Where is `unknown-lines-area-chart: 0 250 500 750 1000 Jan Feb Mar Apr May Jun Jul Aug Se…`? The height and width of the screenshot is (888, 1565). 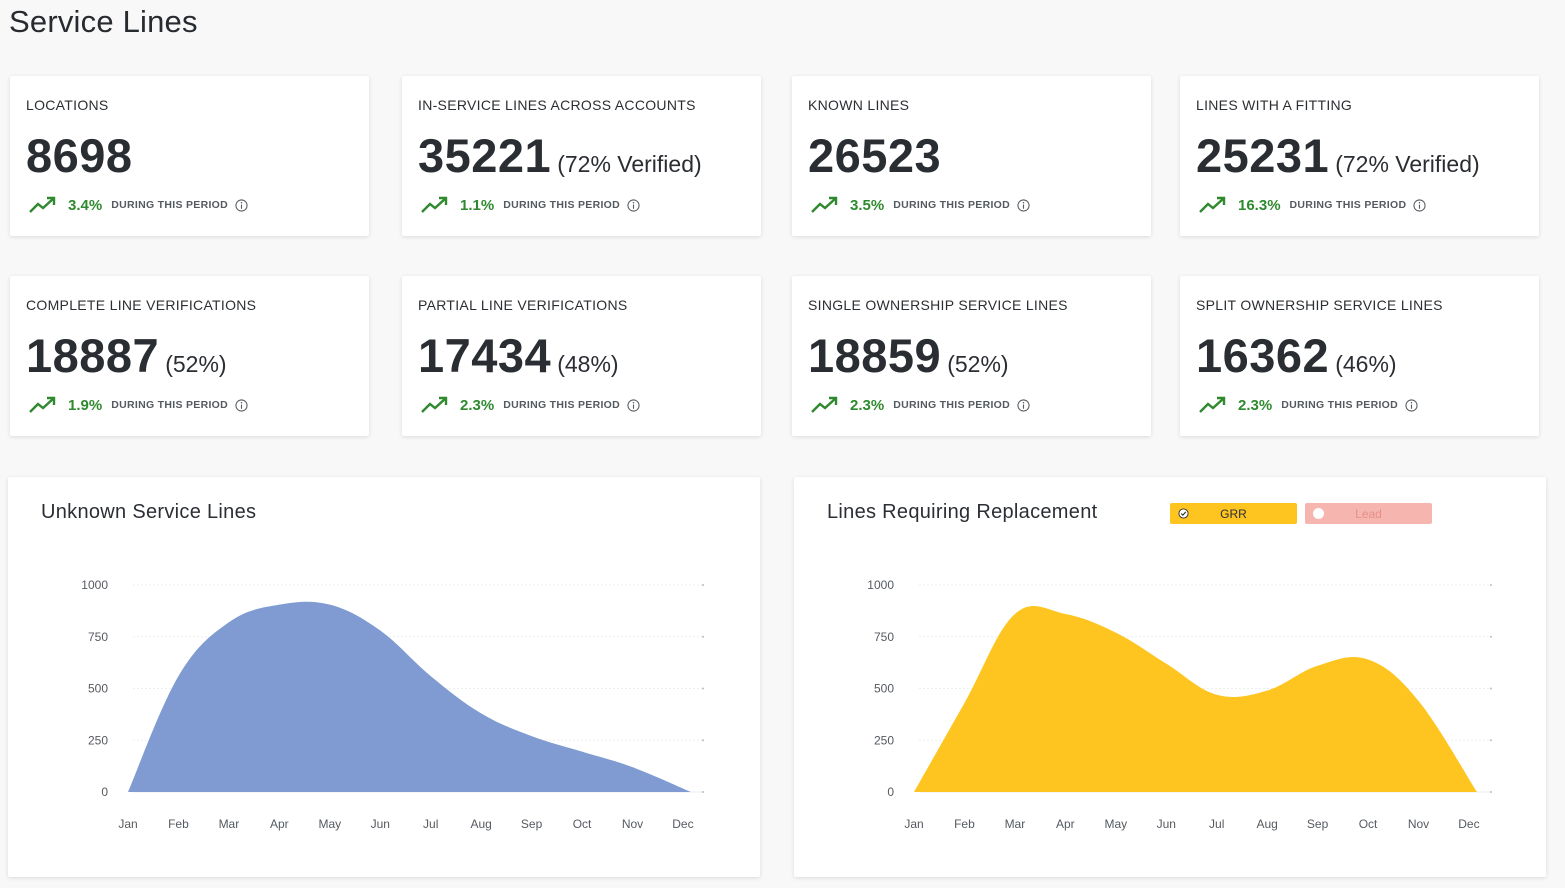
unknown-lines-area-chart: 0 250 500 750 1000 Jan Feb Mar Apr May Jun Jul Aug Se… is located at coordinates (392, 704).